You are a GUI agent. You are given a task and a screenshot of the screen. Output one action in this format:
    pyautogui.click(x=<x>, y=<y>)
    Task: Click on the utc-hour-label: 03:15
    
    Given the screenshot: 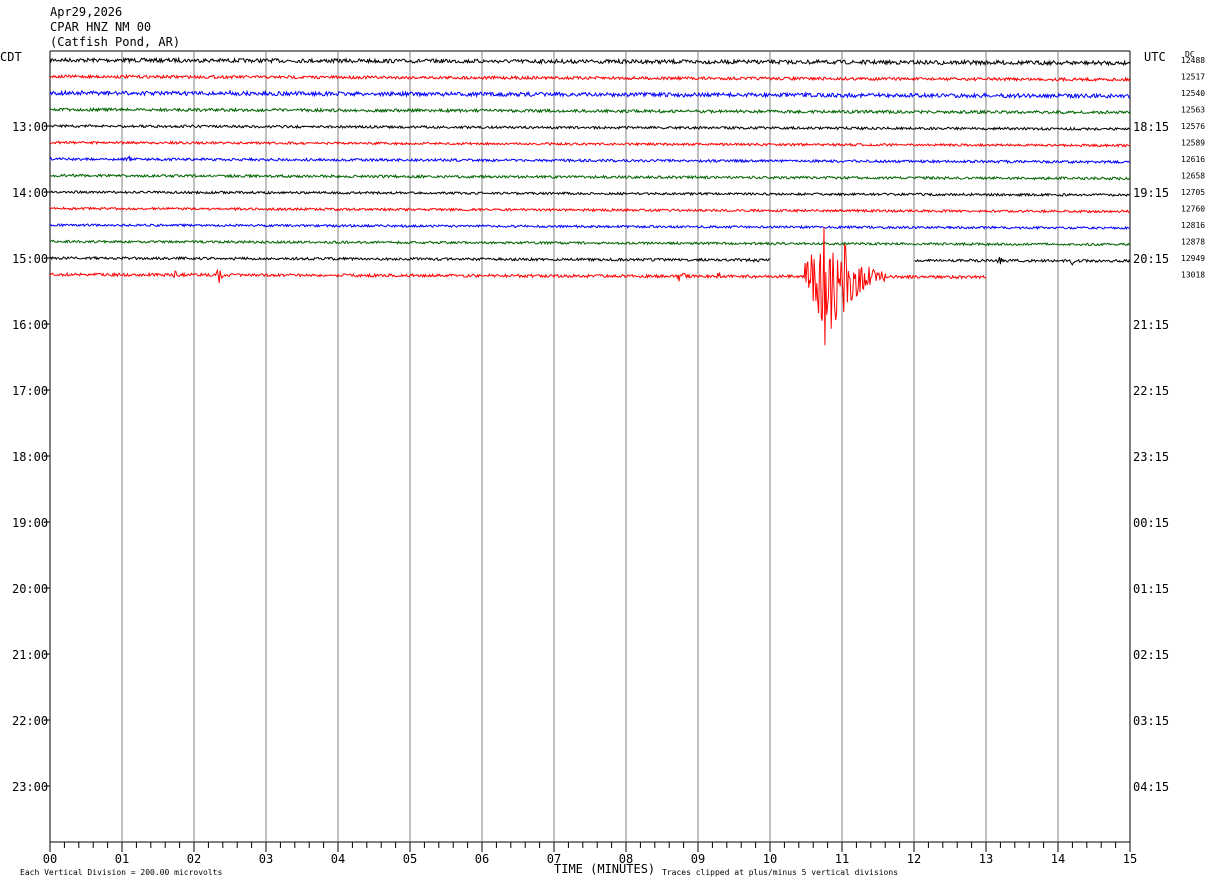 What is the action you would take?
    pyautogui.click(x=1151, y=721)
    